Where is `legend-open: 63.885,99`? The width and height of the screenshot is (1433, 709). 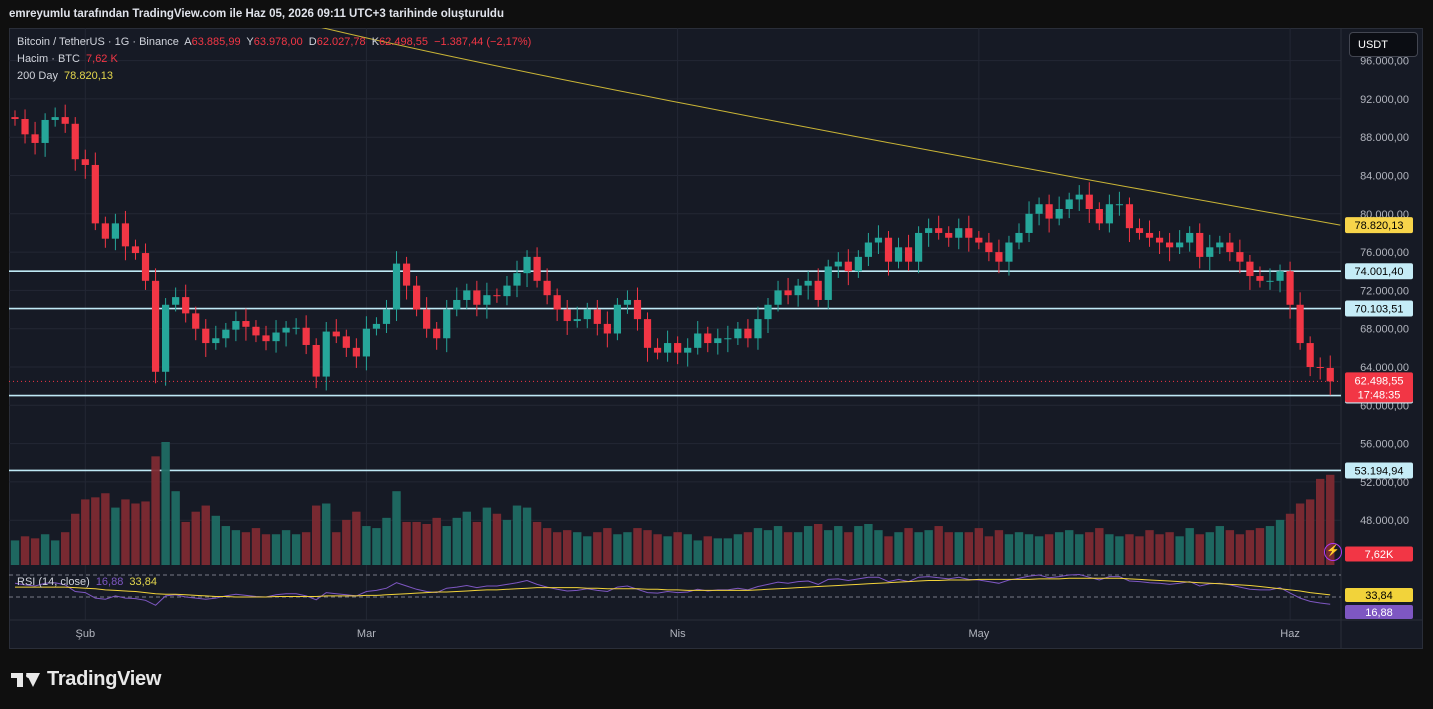 legend-open: 63.885,99 is located at coordinates (216, 42).